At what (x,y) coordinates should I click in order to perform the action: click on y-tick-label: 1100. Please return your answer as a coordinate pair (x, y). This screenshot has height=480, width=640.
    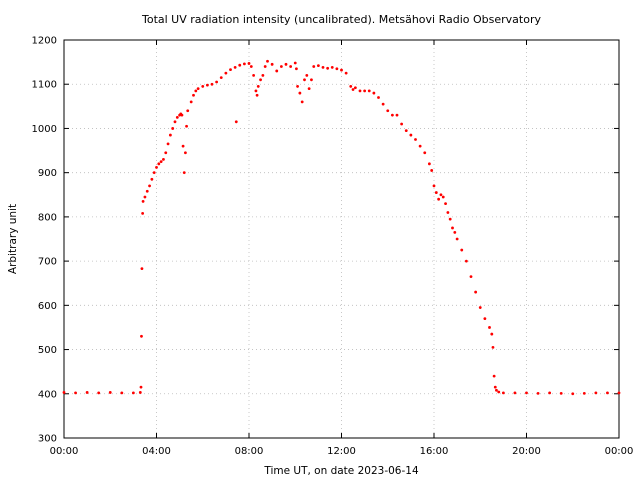
    Looking at the image, I should click on (44, 85).